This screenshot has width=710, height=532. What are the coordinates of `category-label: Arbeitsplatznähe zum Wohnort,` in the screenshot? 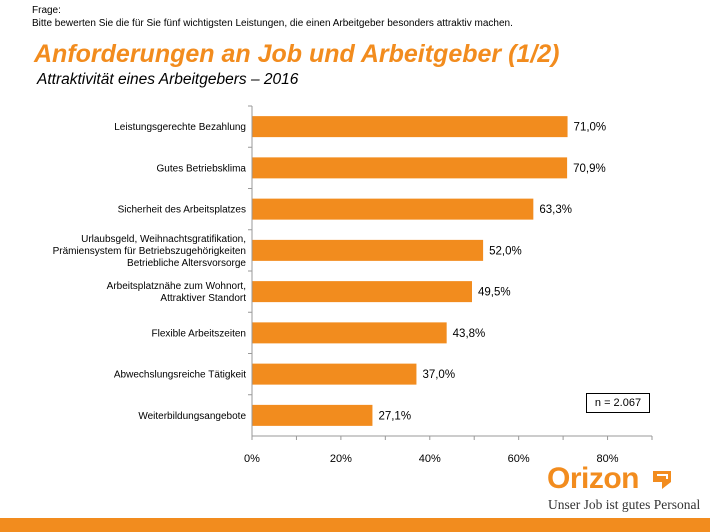 It's located at (176, 286).